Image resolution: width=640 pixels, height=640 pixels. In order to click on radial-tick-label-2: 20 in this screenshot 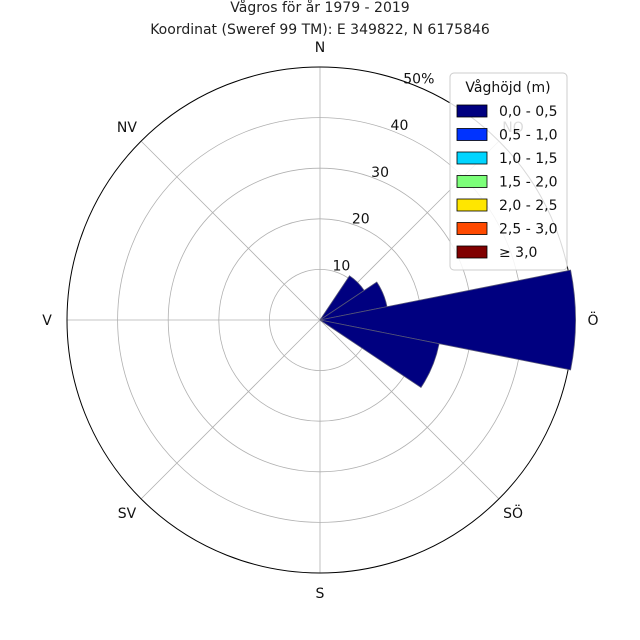, I will do `click(361, 220)`.